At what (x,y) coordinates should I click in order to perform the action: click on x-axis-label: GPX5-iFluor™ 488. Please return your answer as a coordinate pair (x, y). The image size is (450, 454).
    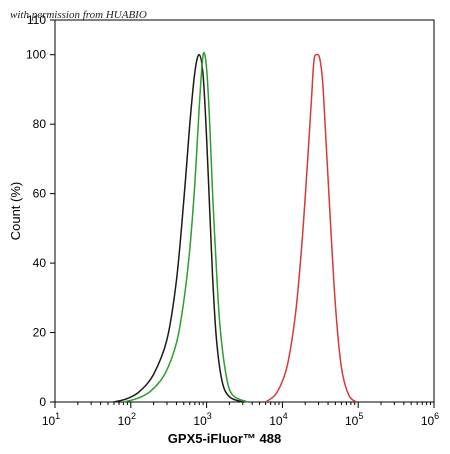
    Looking at the image, I should click on (224, 438).